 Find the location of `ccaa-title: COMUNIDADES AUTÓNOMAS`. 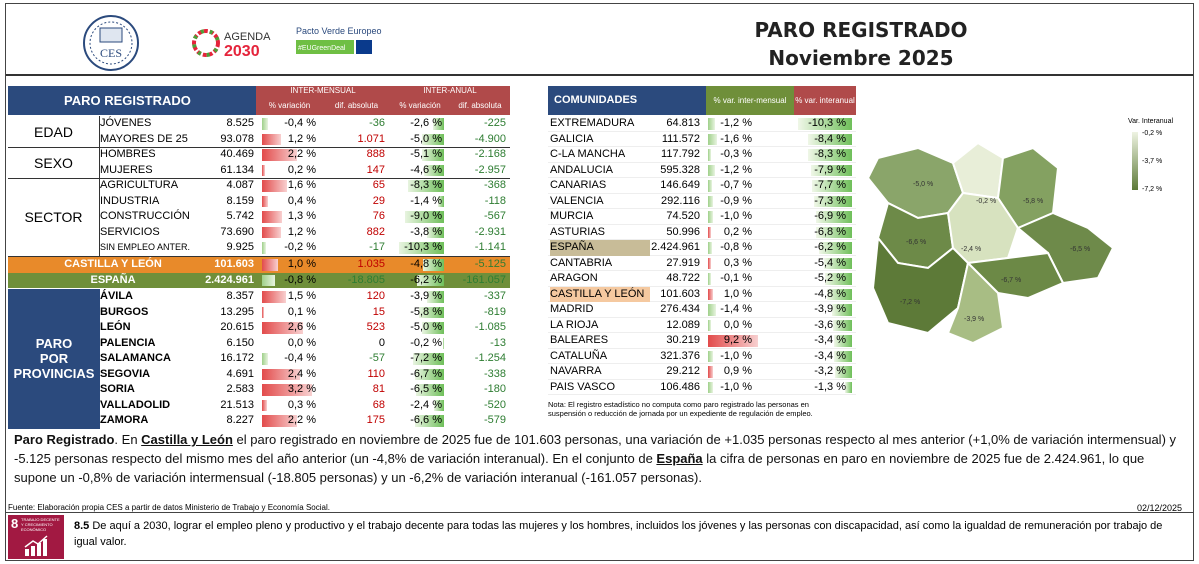

ccaa-title: COMUNIDADES AUTÓNOMAS is located at coordinates (627, 110).